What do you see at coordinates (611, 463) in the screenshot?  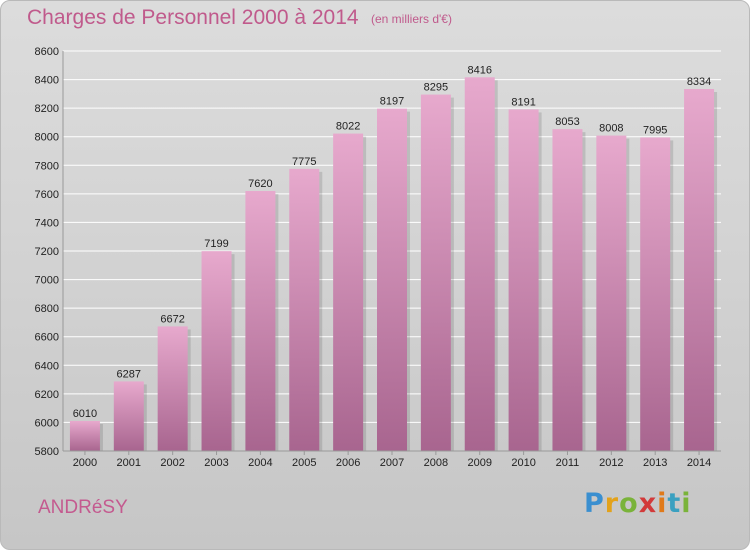 I see `x-tick-label: 2012` at bounding box center [611, 463].